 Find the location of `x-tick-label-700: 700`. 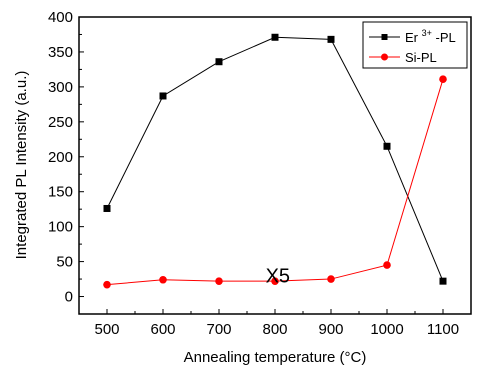

x-tick-label-700: 700 is located at coordinates (218, 329).